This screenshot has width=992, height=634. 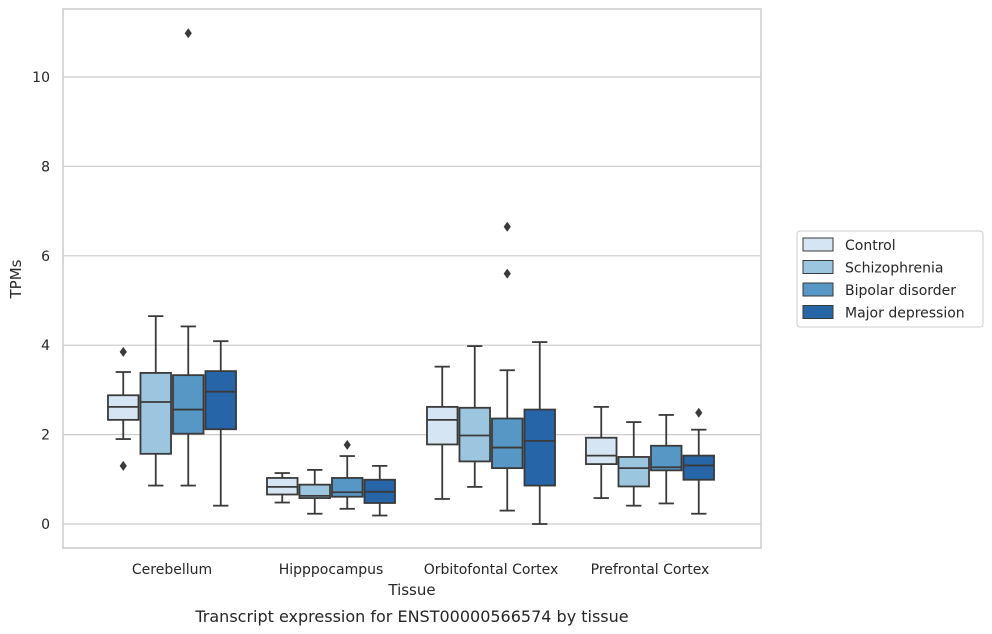 I want to click on x-axis-label: Tissue, so click(x=411, y=590).